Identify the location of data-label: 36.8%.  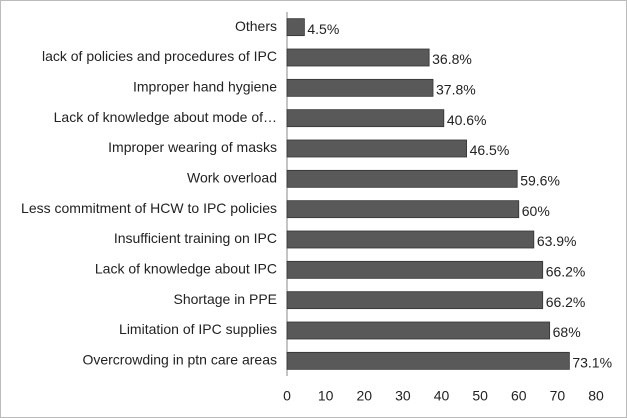
(452, 59).